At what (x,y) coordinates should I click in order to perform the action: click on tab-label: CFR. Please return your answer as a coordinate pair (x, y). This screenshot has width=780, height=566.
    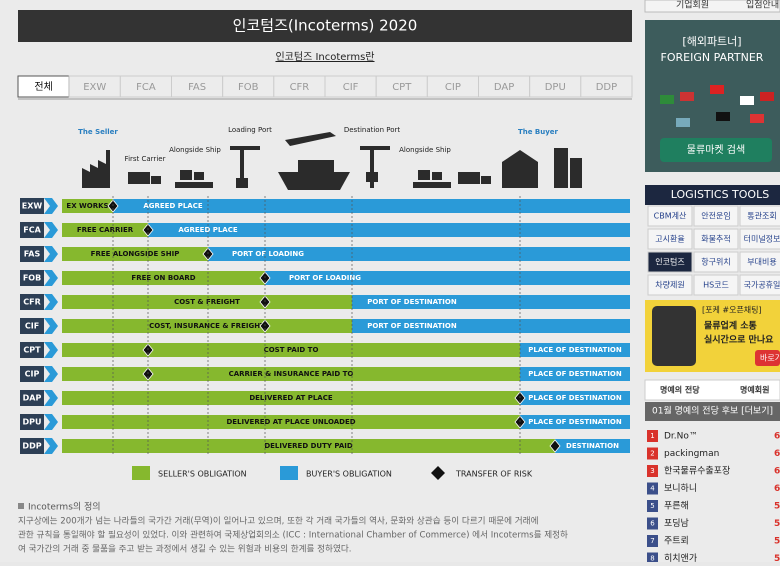
    Looking at the image, I should click on (300, 87).